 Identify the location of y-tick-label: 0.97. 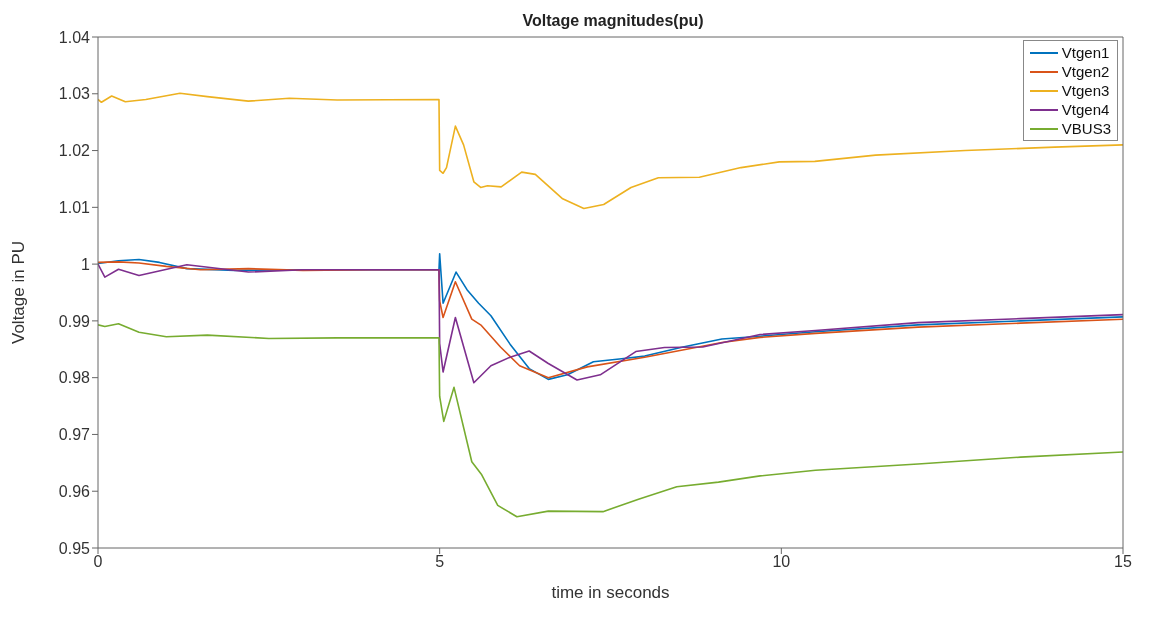
(74, 435).